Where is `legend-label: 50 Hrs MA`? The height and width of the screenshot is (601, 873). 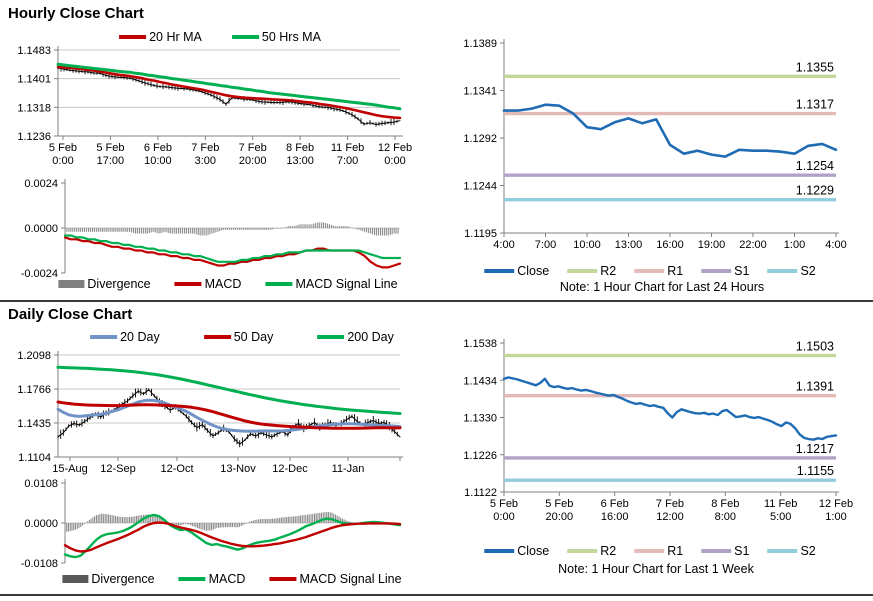 legend-label: 50 Hrs MA is located at coordinates (291, 37).